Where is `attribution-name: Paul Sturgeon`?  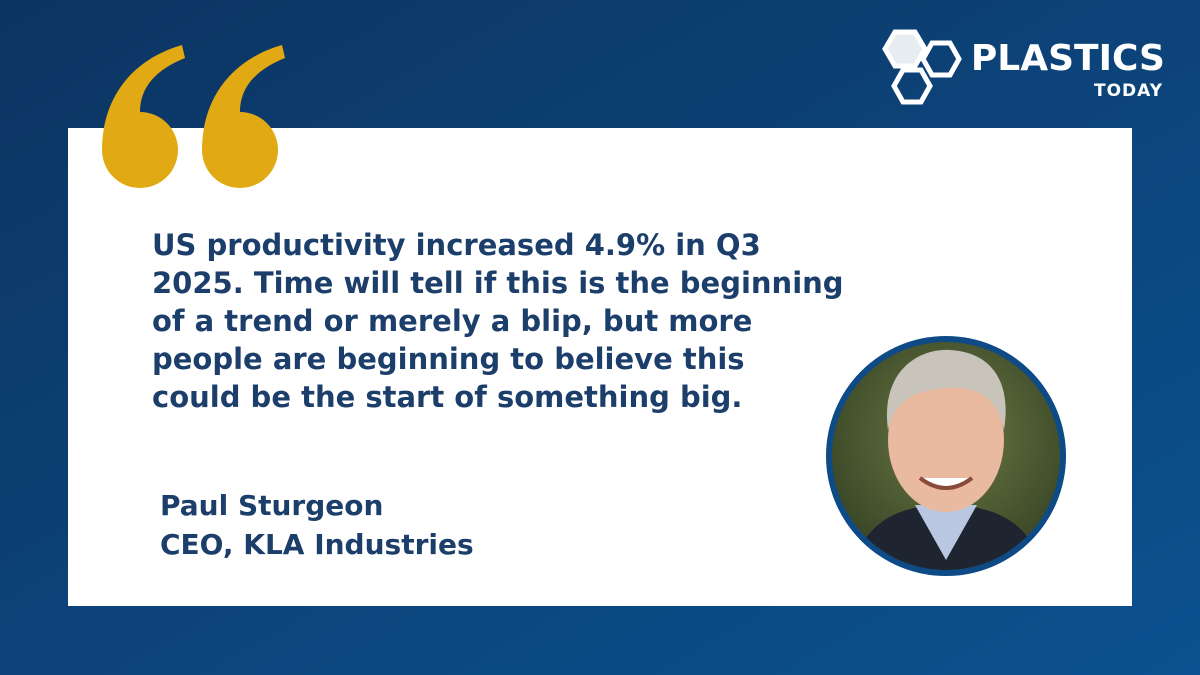
attribution-name: Paul Sturgeon is located at coordinates (271, 505).